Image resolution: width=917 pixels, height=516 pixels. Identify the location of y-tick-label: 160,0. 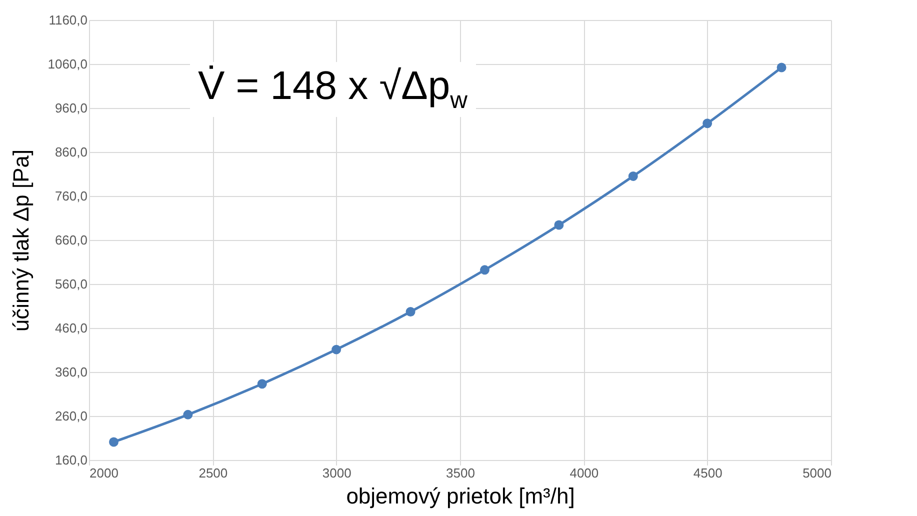
(71, 460).